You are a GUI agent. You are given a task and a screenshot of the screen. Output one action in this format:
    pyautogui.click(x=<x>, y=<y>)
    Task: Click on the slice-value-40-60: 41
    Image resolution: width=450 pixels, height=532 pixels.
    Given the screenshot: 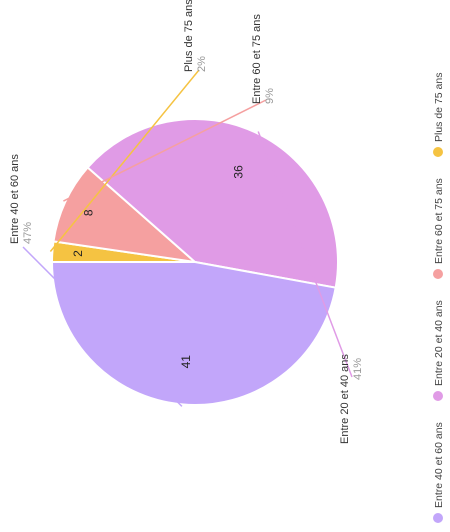 What is the action you would take?
    pyautogui.click(x=186, y=362)
    